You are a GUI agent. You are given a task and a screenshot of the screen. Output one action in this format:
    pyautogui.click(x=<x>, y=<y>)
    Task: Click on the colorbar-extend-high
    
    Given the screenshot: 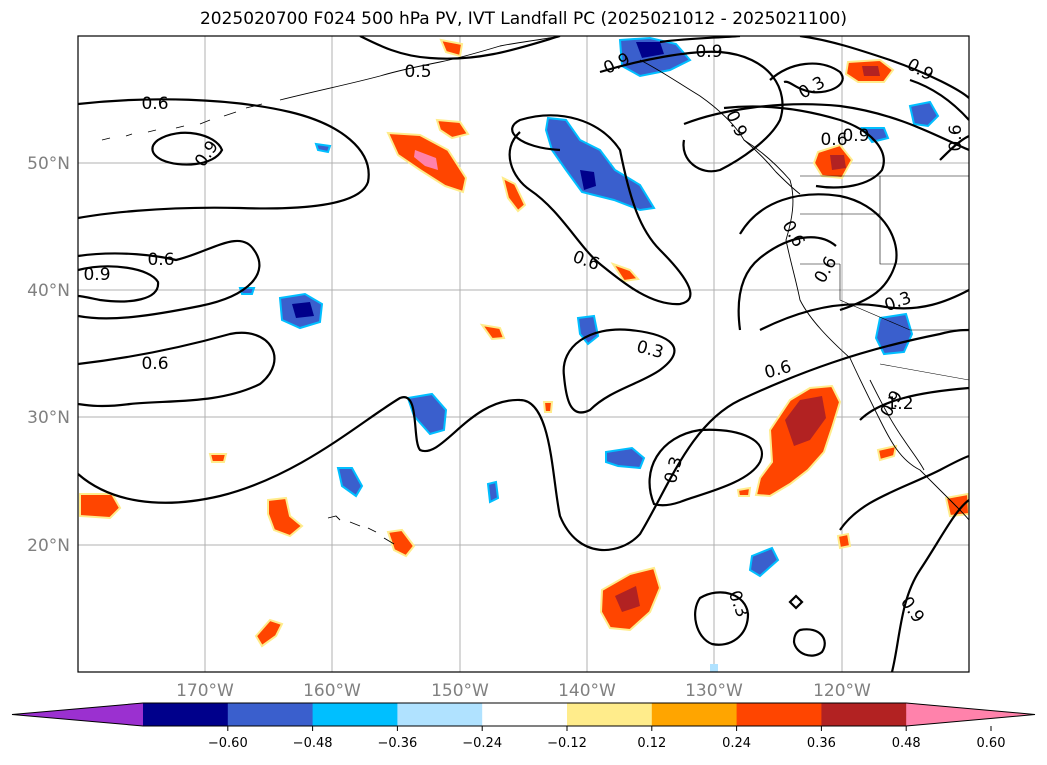 What is the action you would take?
    pyautogui.click(x=970, y=714)
    